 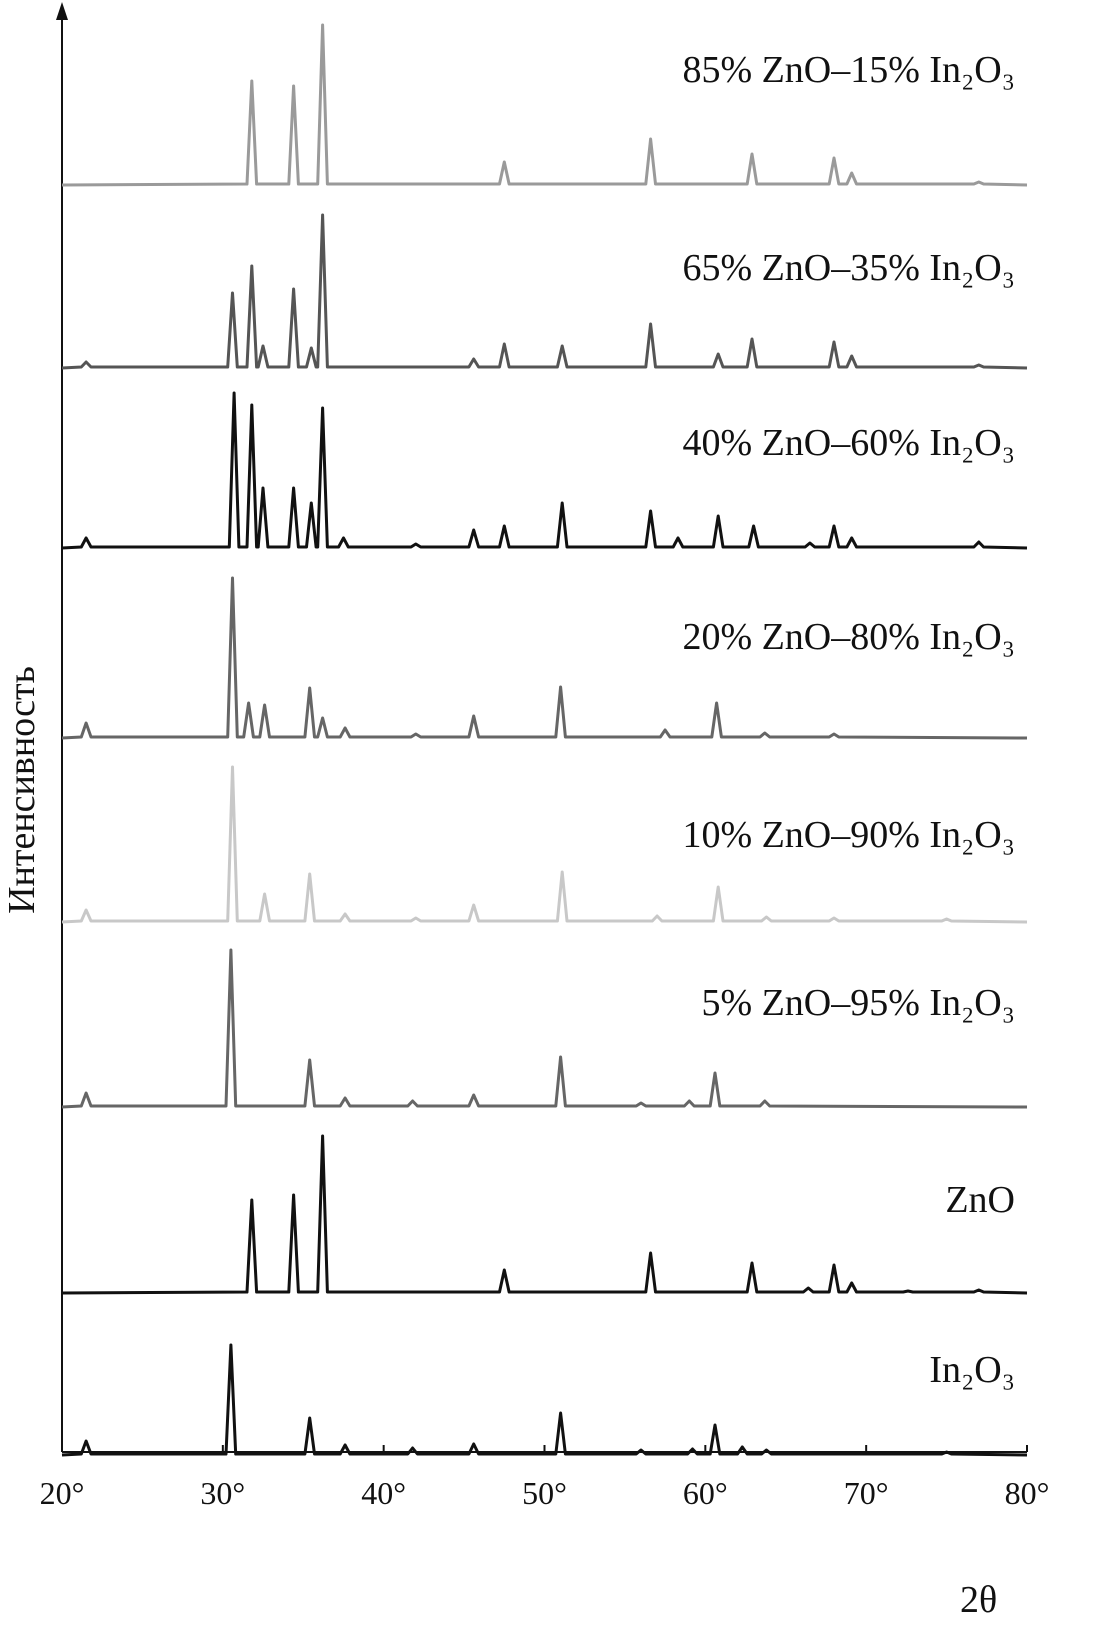 What do you see at coordinates (62, 1493) in the screenshot?
I see `x-tick-label: 20°` at bounding box center [62, 1493].